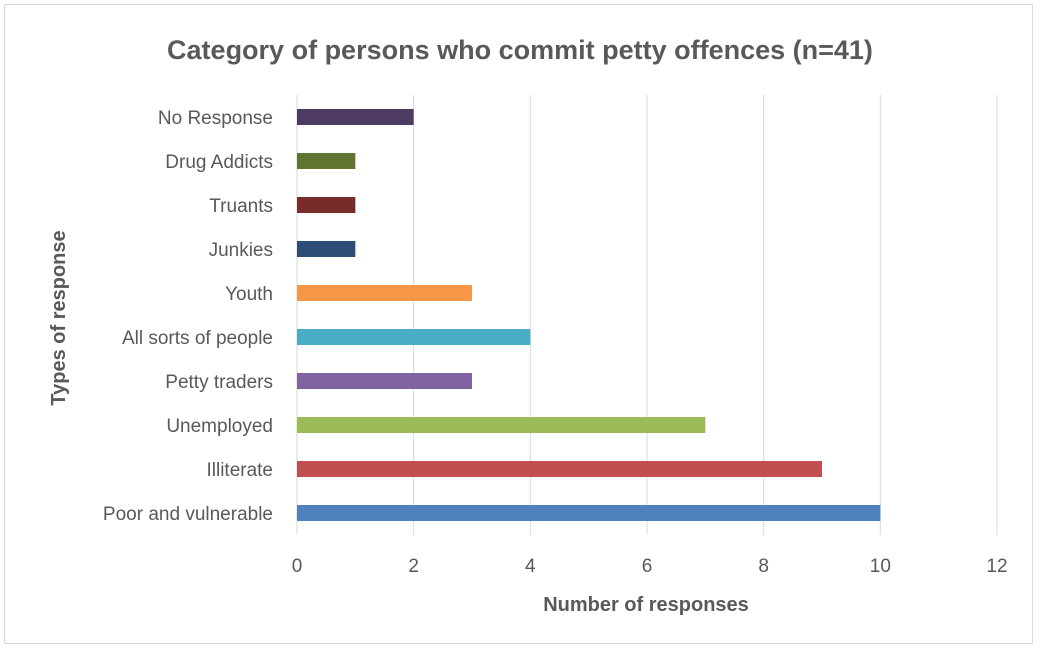  Describe the element at coordinates (297, 566) in the screenshot. I see `x-tick-label: 0` at that location.